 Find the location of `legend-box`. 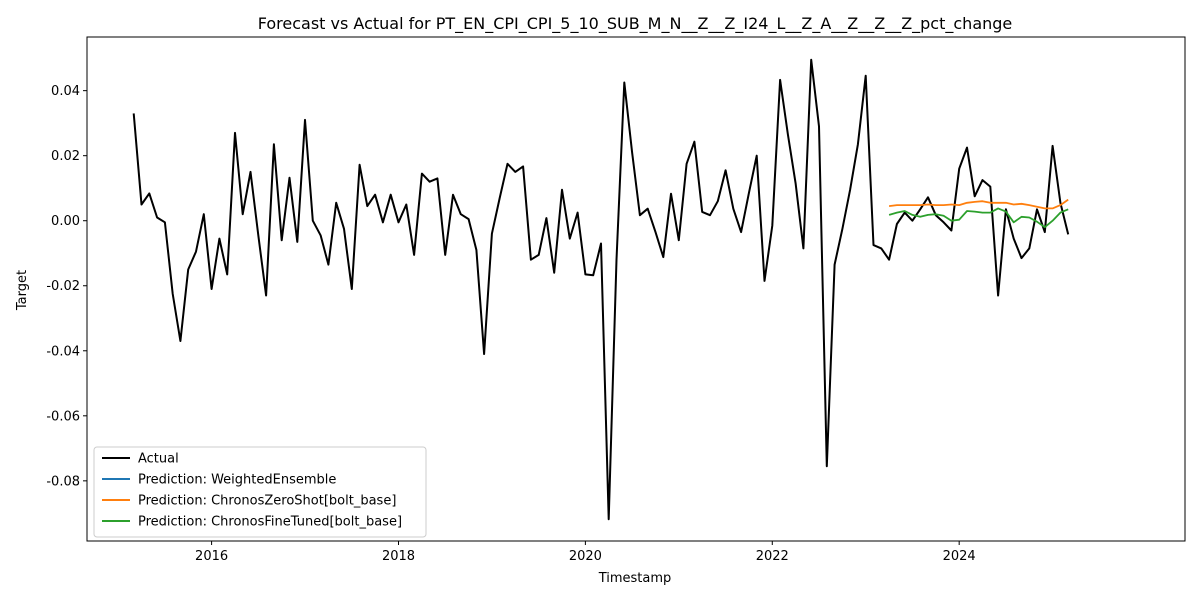

legend-box is located at coordinates (260, 492).